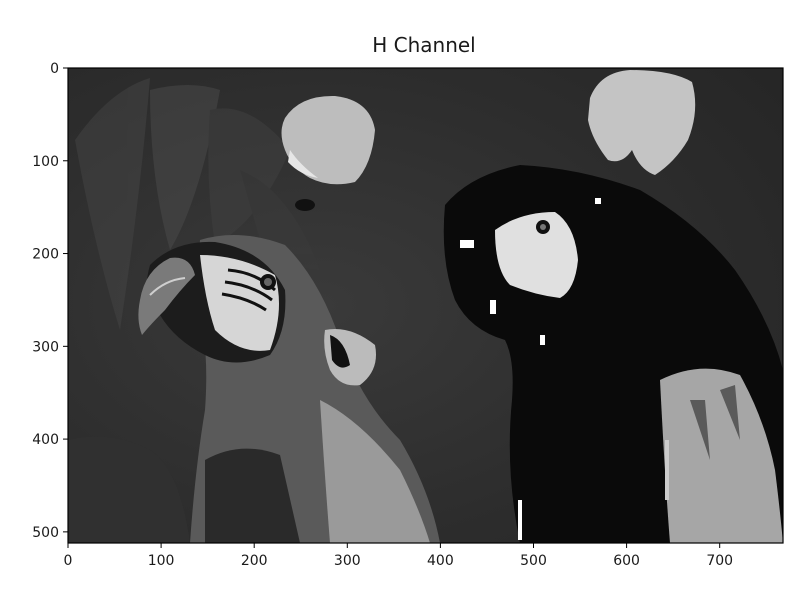  I want to click on y-tick-label: 400, so click(45, 440).